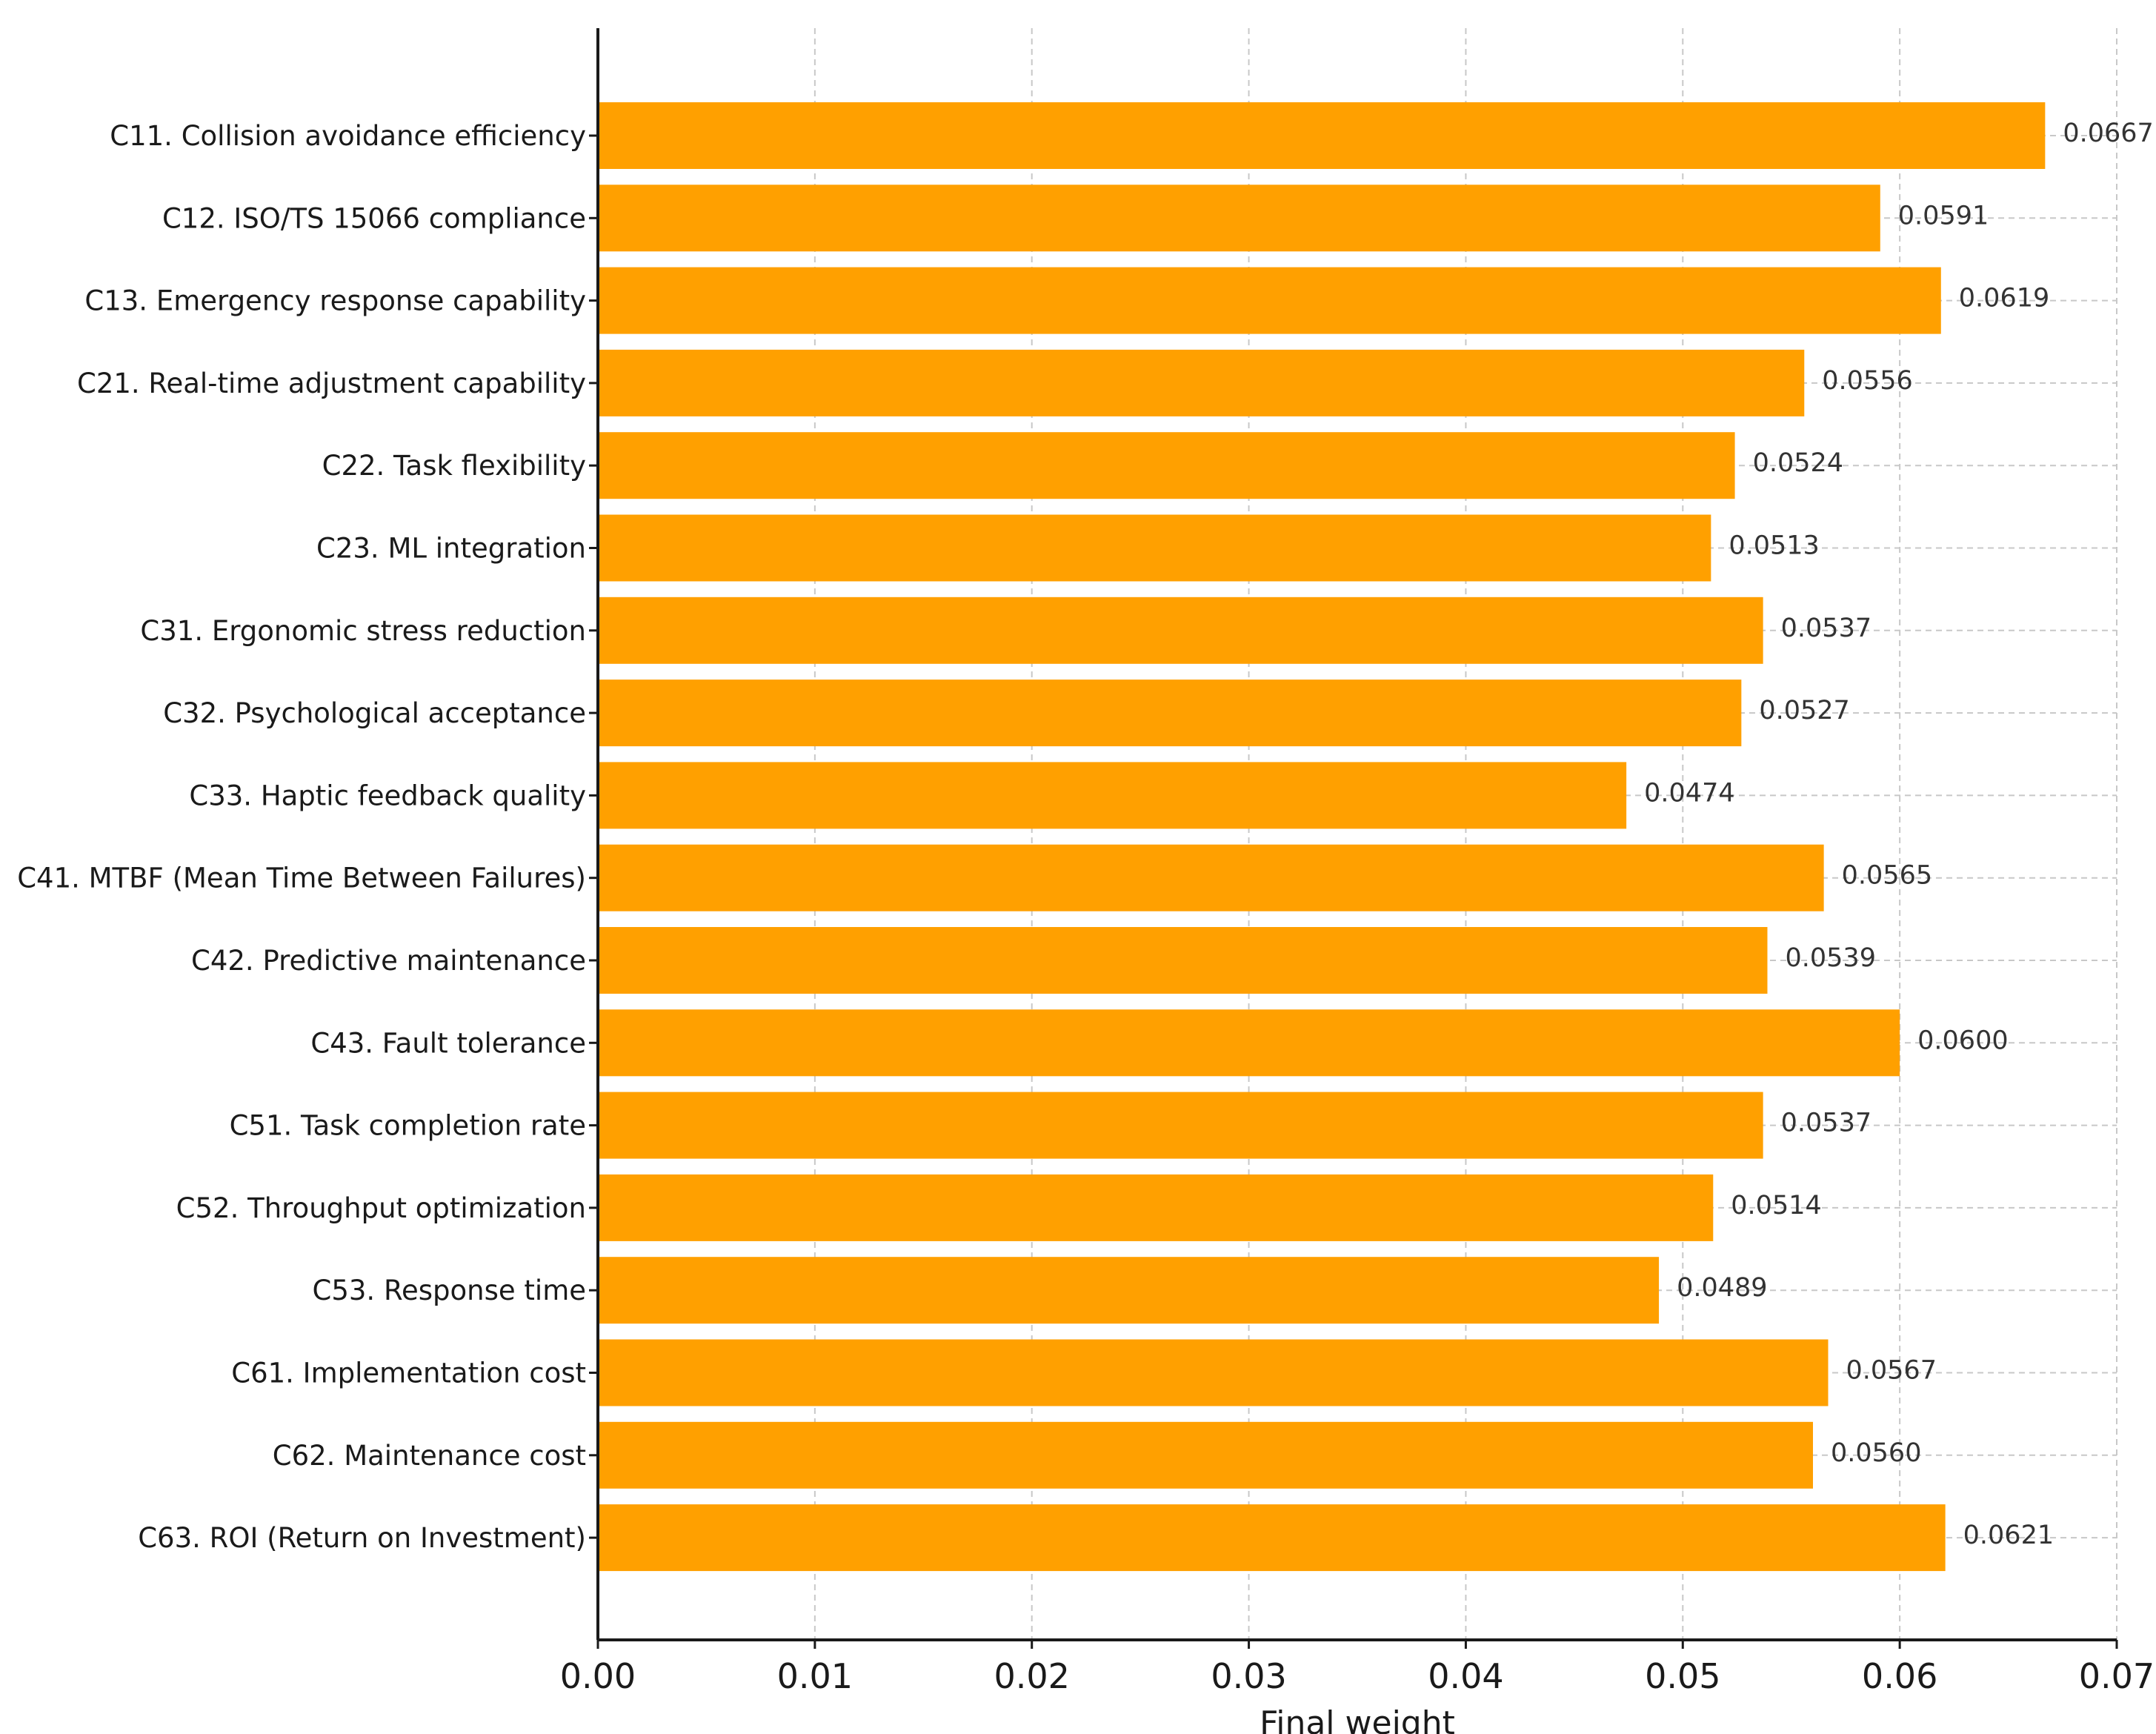 The image size is (2156, 1734). Describe the element at coordinates (1899, 1676) in the screenshot. I see `x-tick-label: 0.06` at that location.